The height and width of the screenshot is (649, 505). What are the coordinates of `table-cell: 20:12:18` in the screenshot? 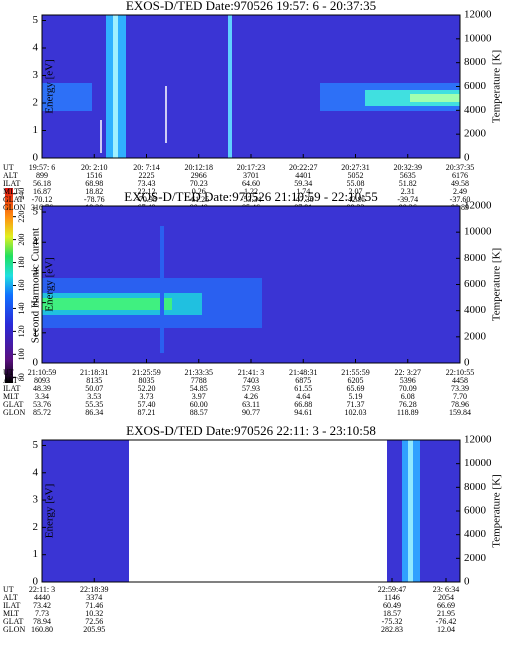 It's located at (199, 167).